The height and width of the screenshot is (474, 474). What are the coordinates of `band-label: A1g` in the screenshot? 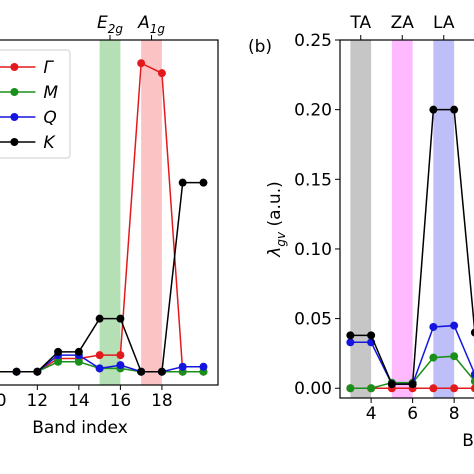 It's located at (151, 24).